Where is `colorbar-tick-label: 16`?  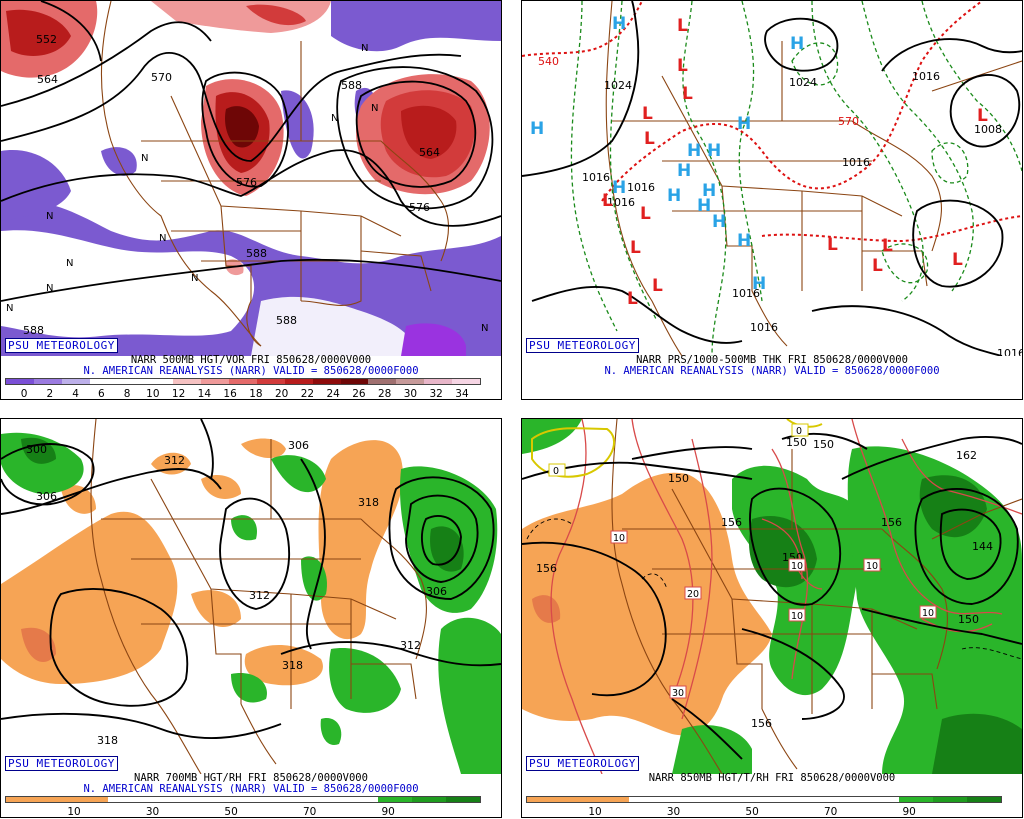 colorbar-tick-label: 16 is located at coordinates (230, 394).